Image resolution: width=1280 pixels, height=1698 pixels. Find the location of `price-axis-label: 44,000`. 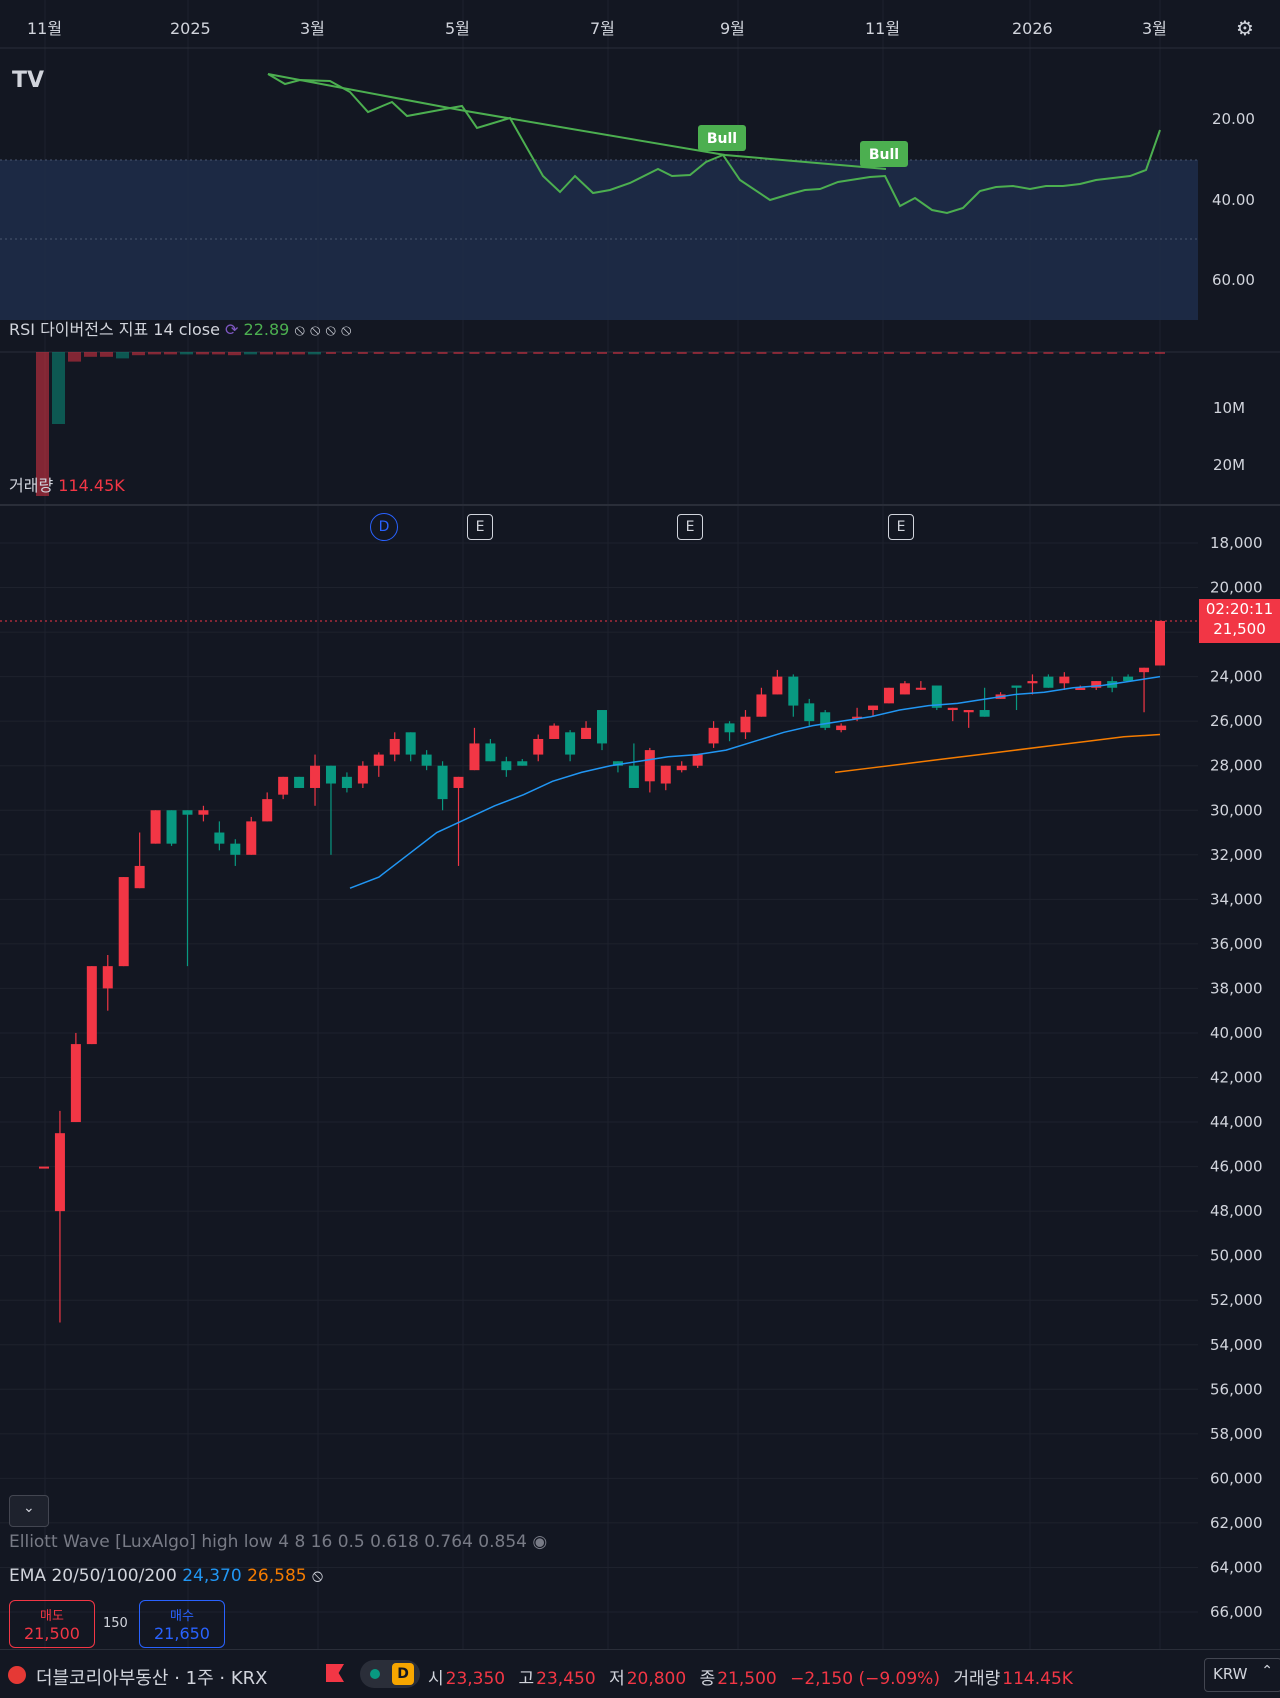

price-axis-label: 44,000 is located at coordinates (1236, 1122).